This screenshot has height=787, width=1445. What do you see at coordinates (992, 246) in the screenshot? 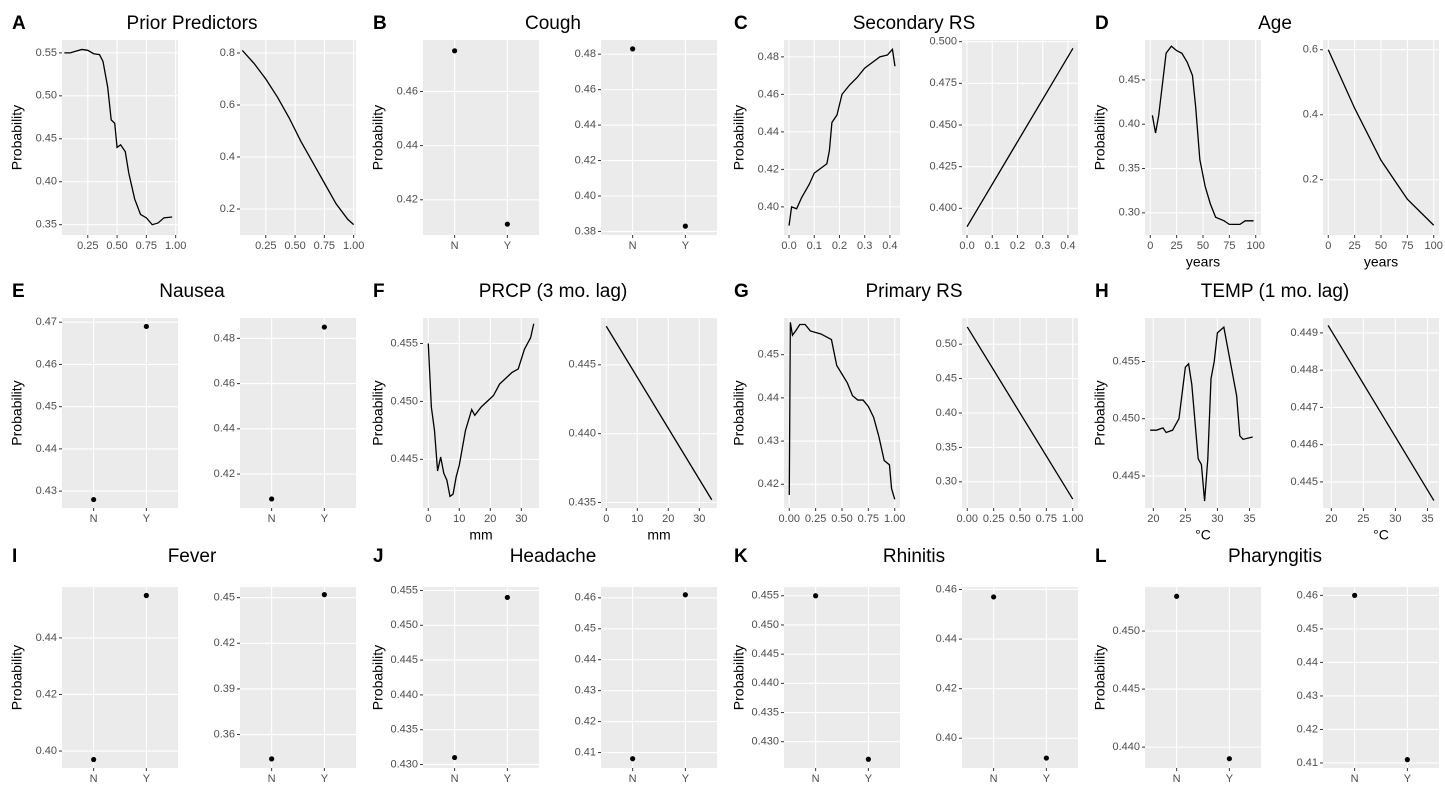
I see `x-tick-label: 0.1` at bounding box center [992, 246].